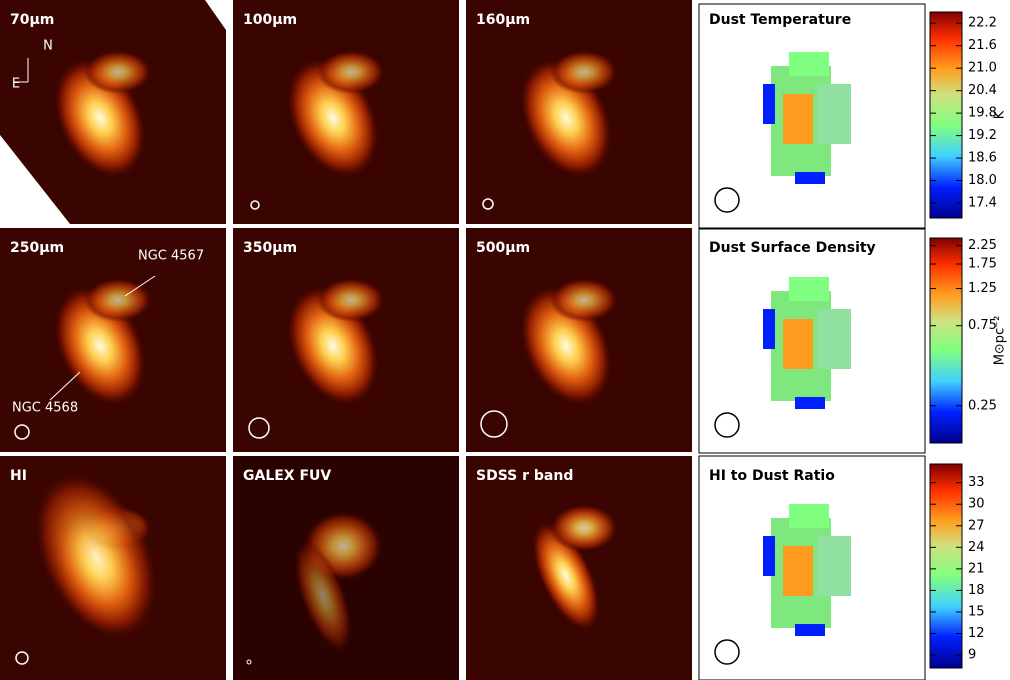 This screenshot has width=1010, height=680. What do you see at coordinates (972, 655) in the screenshot?
I see `colorbar-tick-label: 9` at bounding box center [972, 655].